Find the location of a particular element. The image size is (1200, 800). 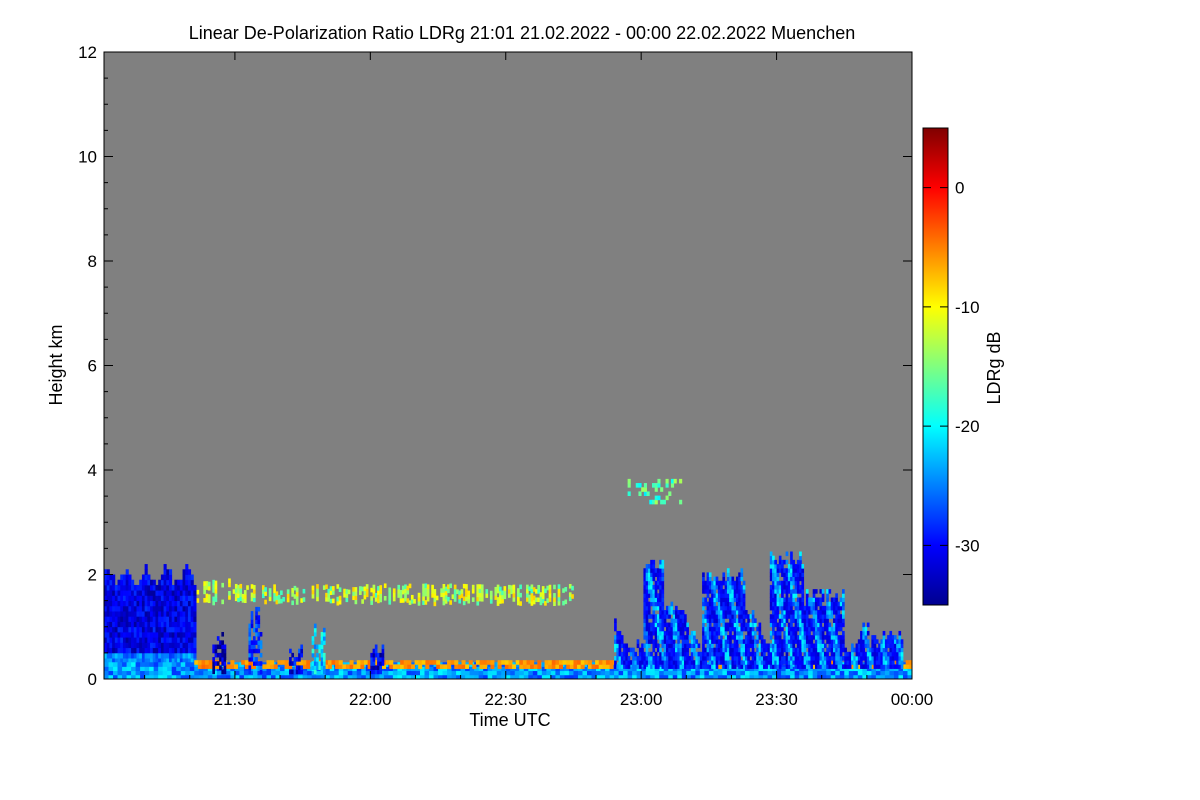

colorbar-ticks: 0-10-20-30 is located at coordinates (951, 367).